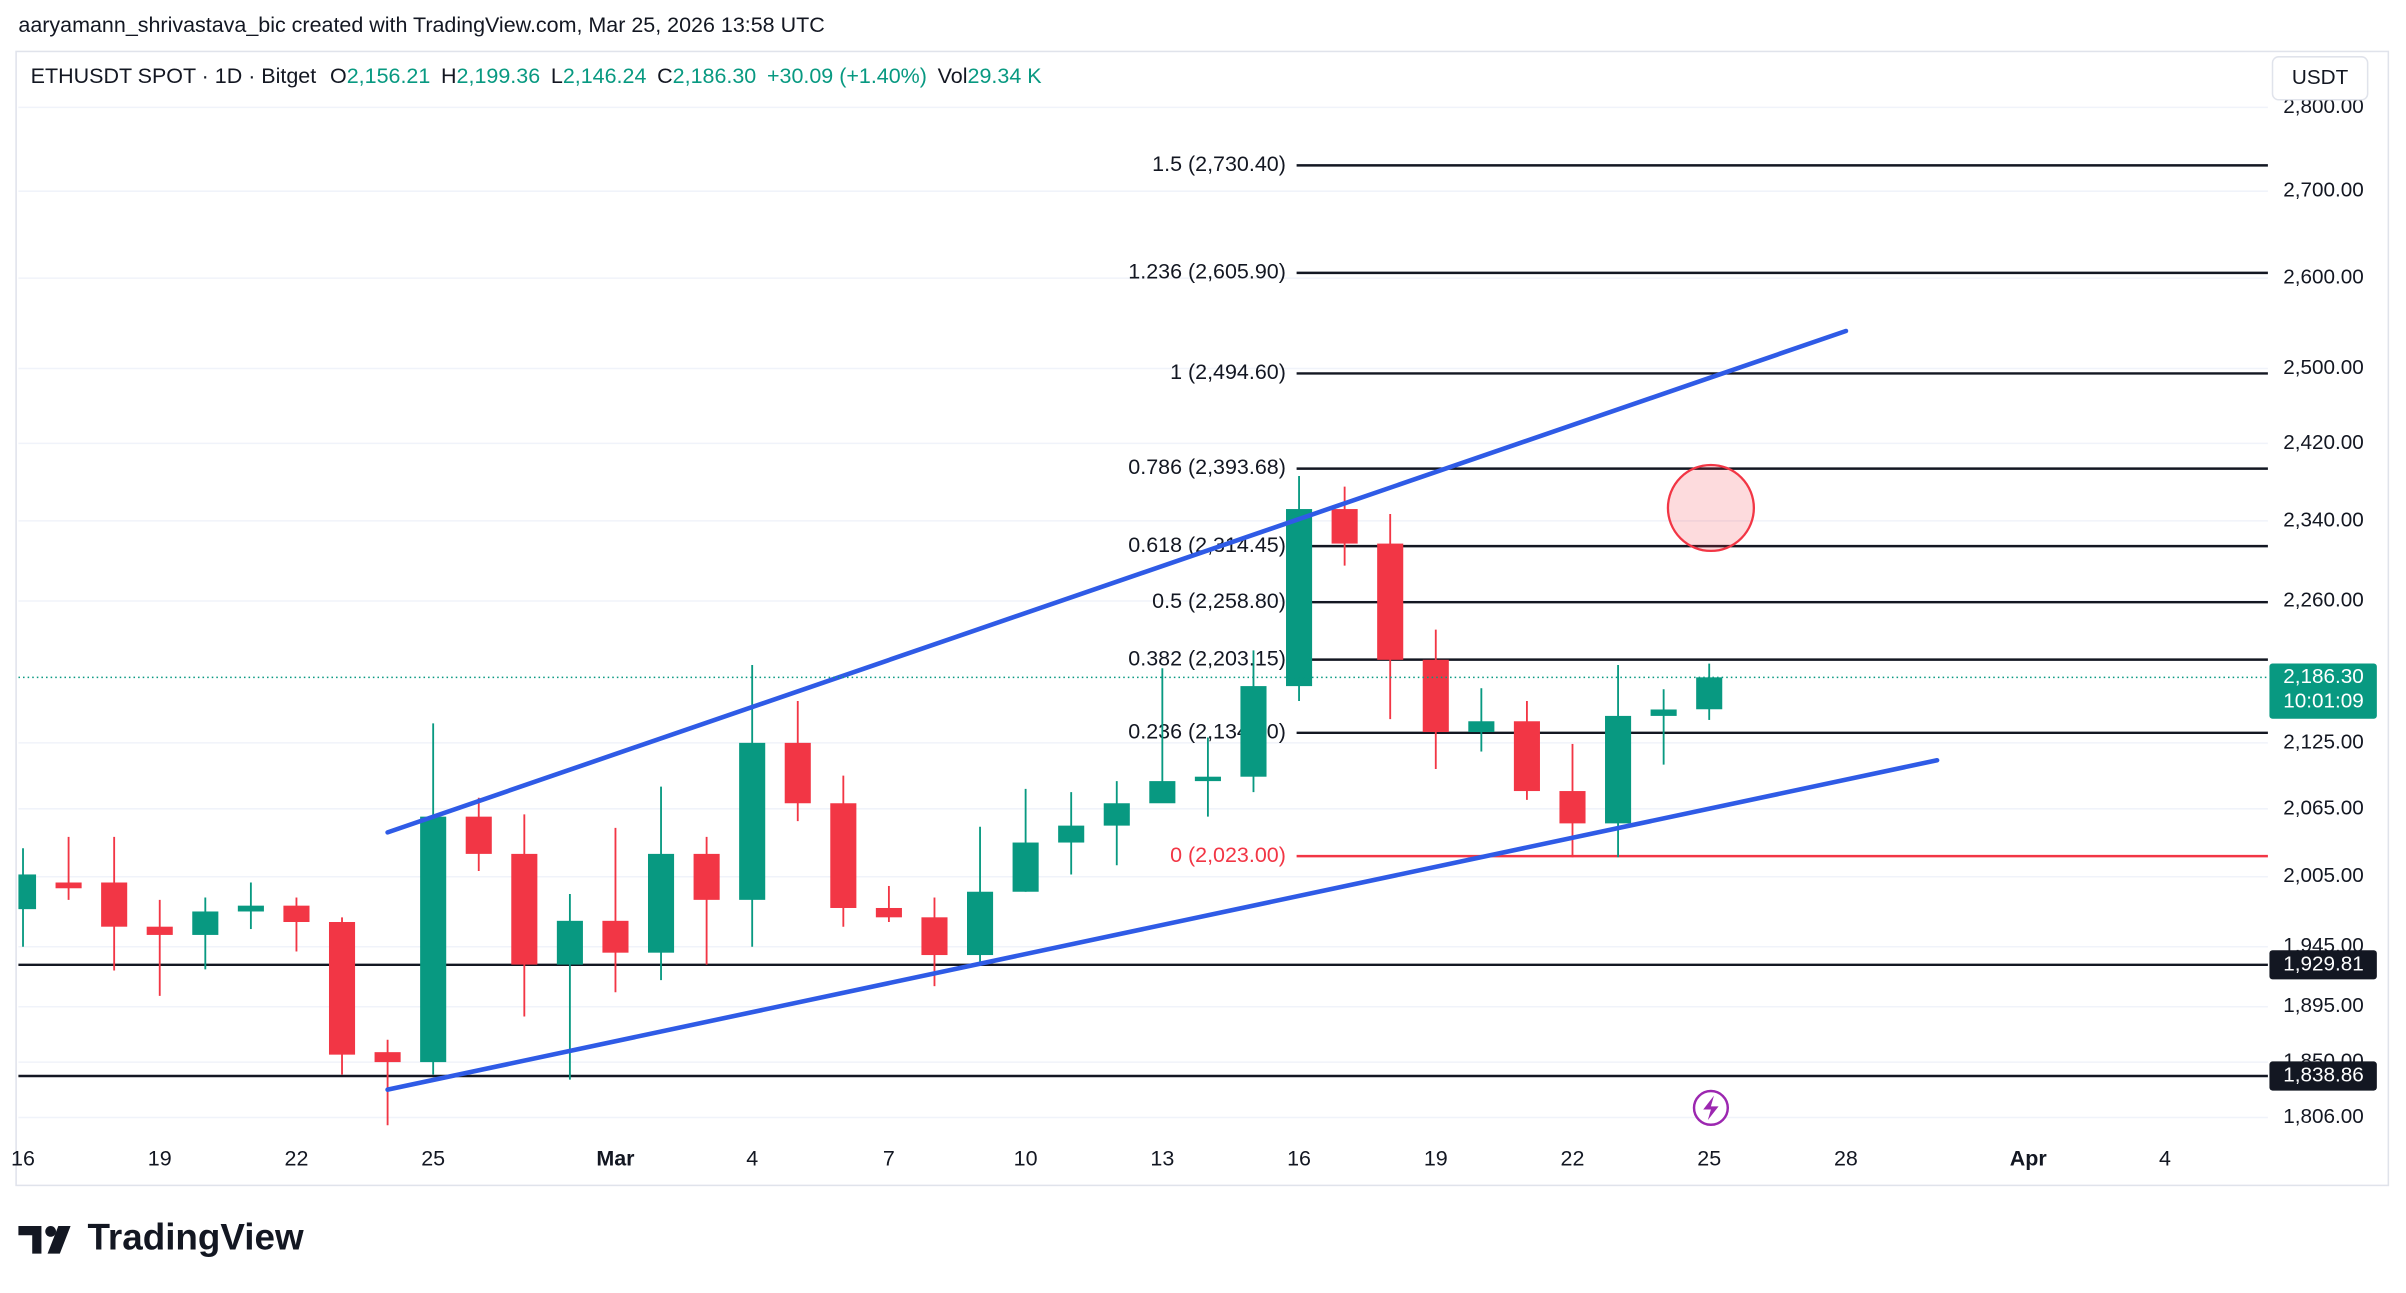 The image size is (2406, 1293). What do you see at coordinates (59, 1240) in the screenshot?
I see `logo-slash` at bounding box center [59, 1240].